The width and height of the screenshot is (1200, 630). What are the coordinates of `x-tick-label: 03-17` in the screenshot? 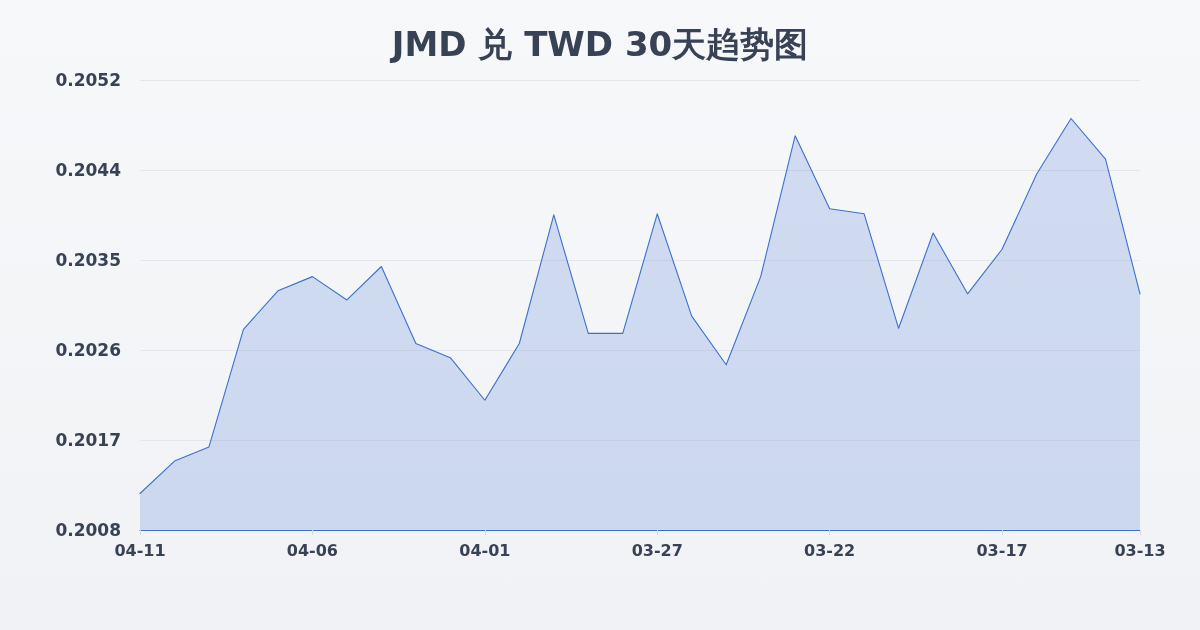 It's located at (1002, 550).